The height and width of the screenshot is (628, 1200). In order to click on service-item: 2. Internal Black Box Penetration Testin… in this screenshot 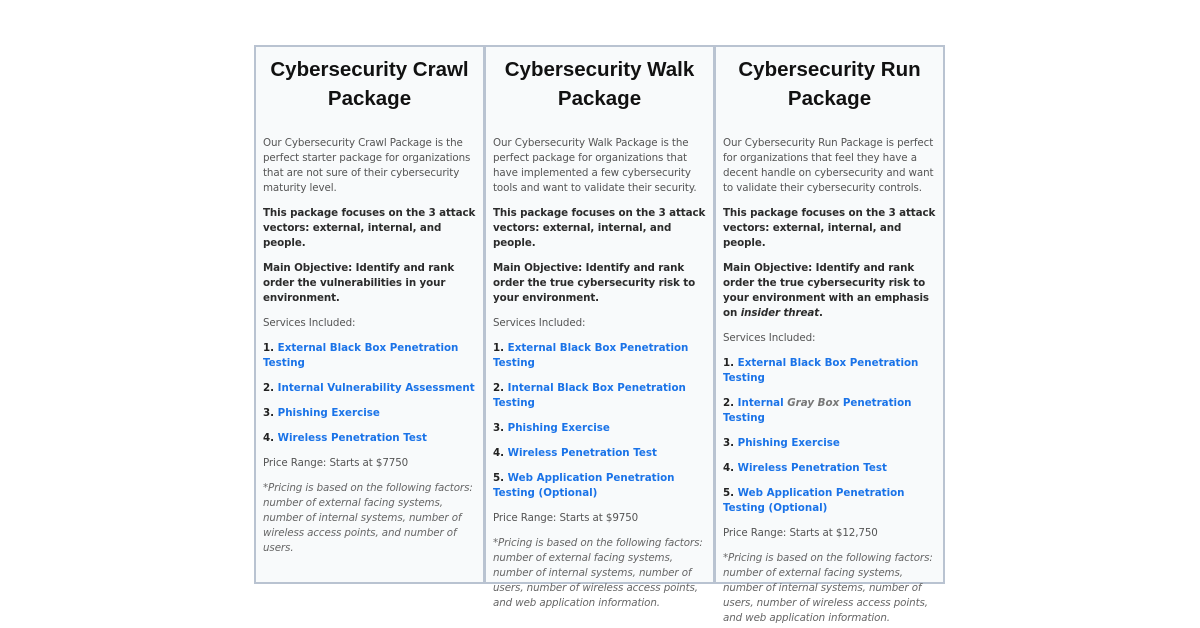, I will do `click(599, 396)`.